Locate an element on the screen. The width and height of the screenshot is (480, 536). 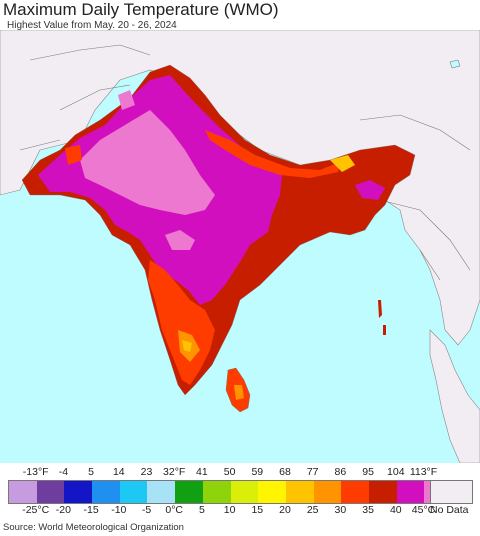
legend-f-tick: -13°F is located at coordinates (35, 472).